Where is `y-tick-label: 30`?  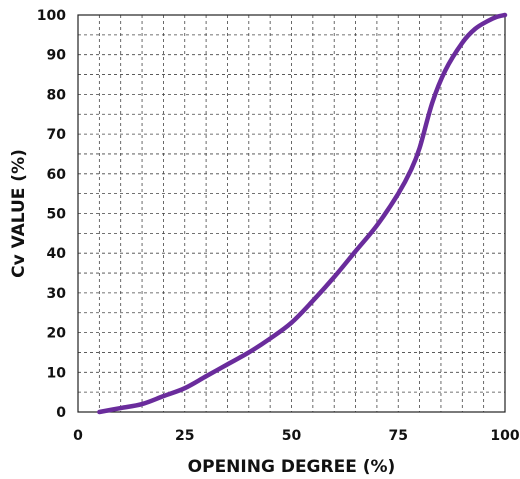 y-tick-label: 30 is located at coordinates (57, 294).